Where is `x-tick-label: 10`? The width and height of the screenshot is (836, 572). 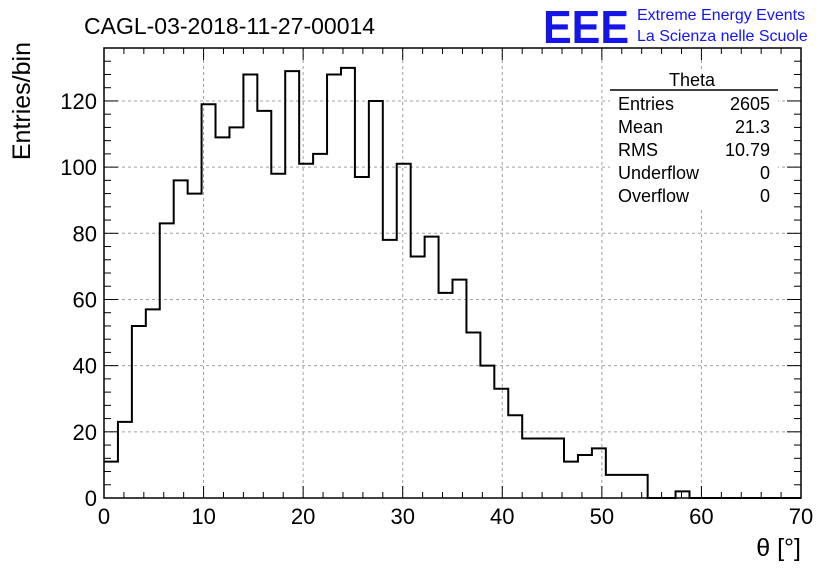 x-tick-label: 10 is located at coordinates (203, 516).